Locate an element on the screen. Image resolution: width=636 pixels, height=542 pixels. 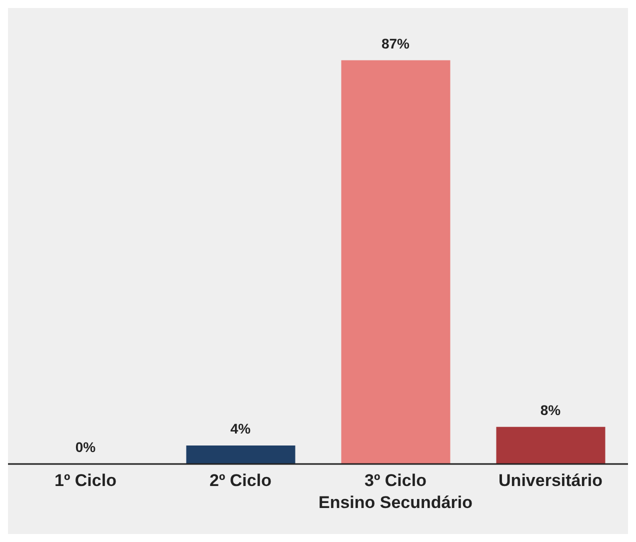
x-tick-label: 2º Ciclo is located at coordinates (241, 480).